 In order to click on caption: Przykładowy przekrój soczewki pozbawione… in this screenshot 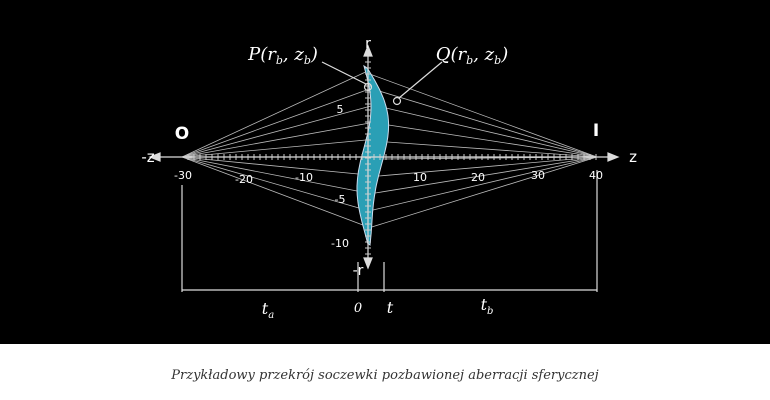, I will do `click(385, 375)`.